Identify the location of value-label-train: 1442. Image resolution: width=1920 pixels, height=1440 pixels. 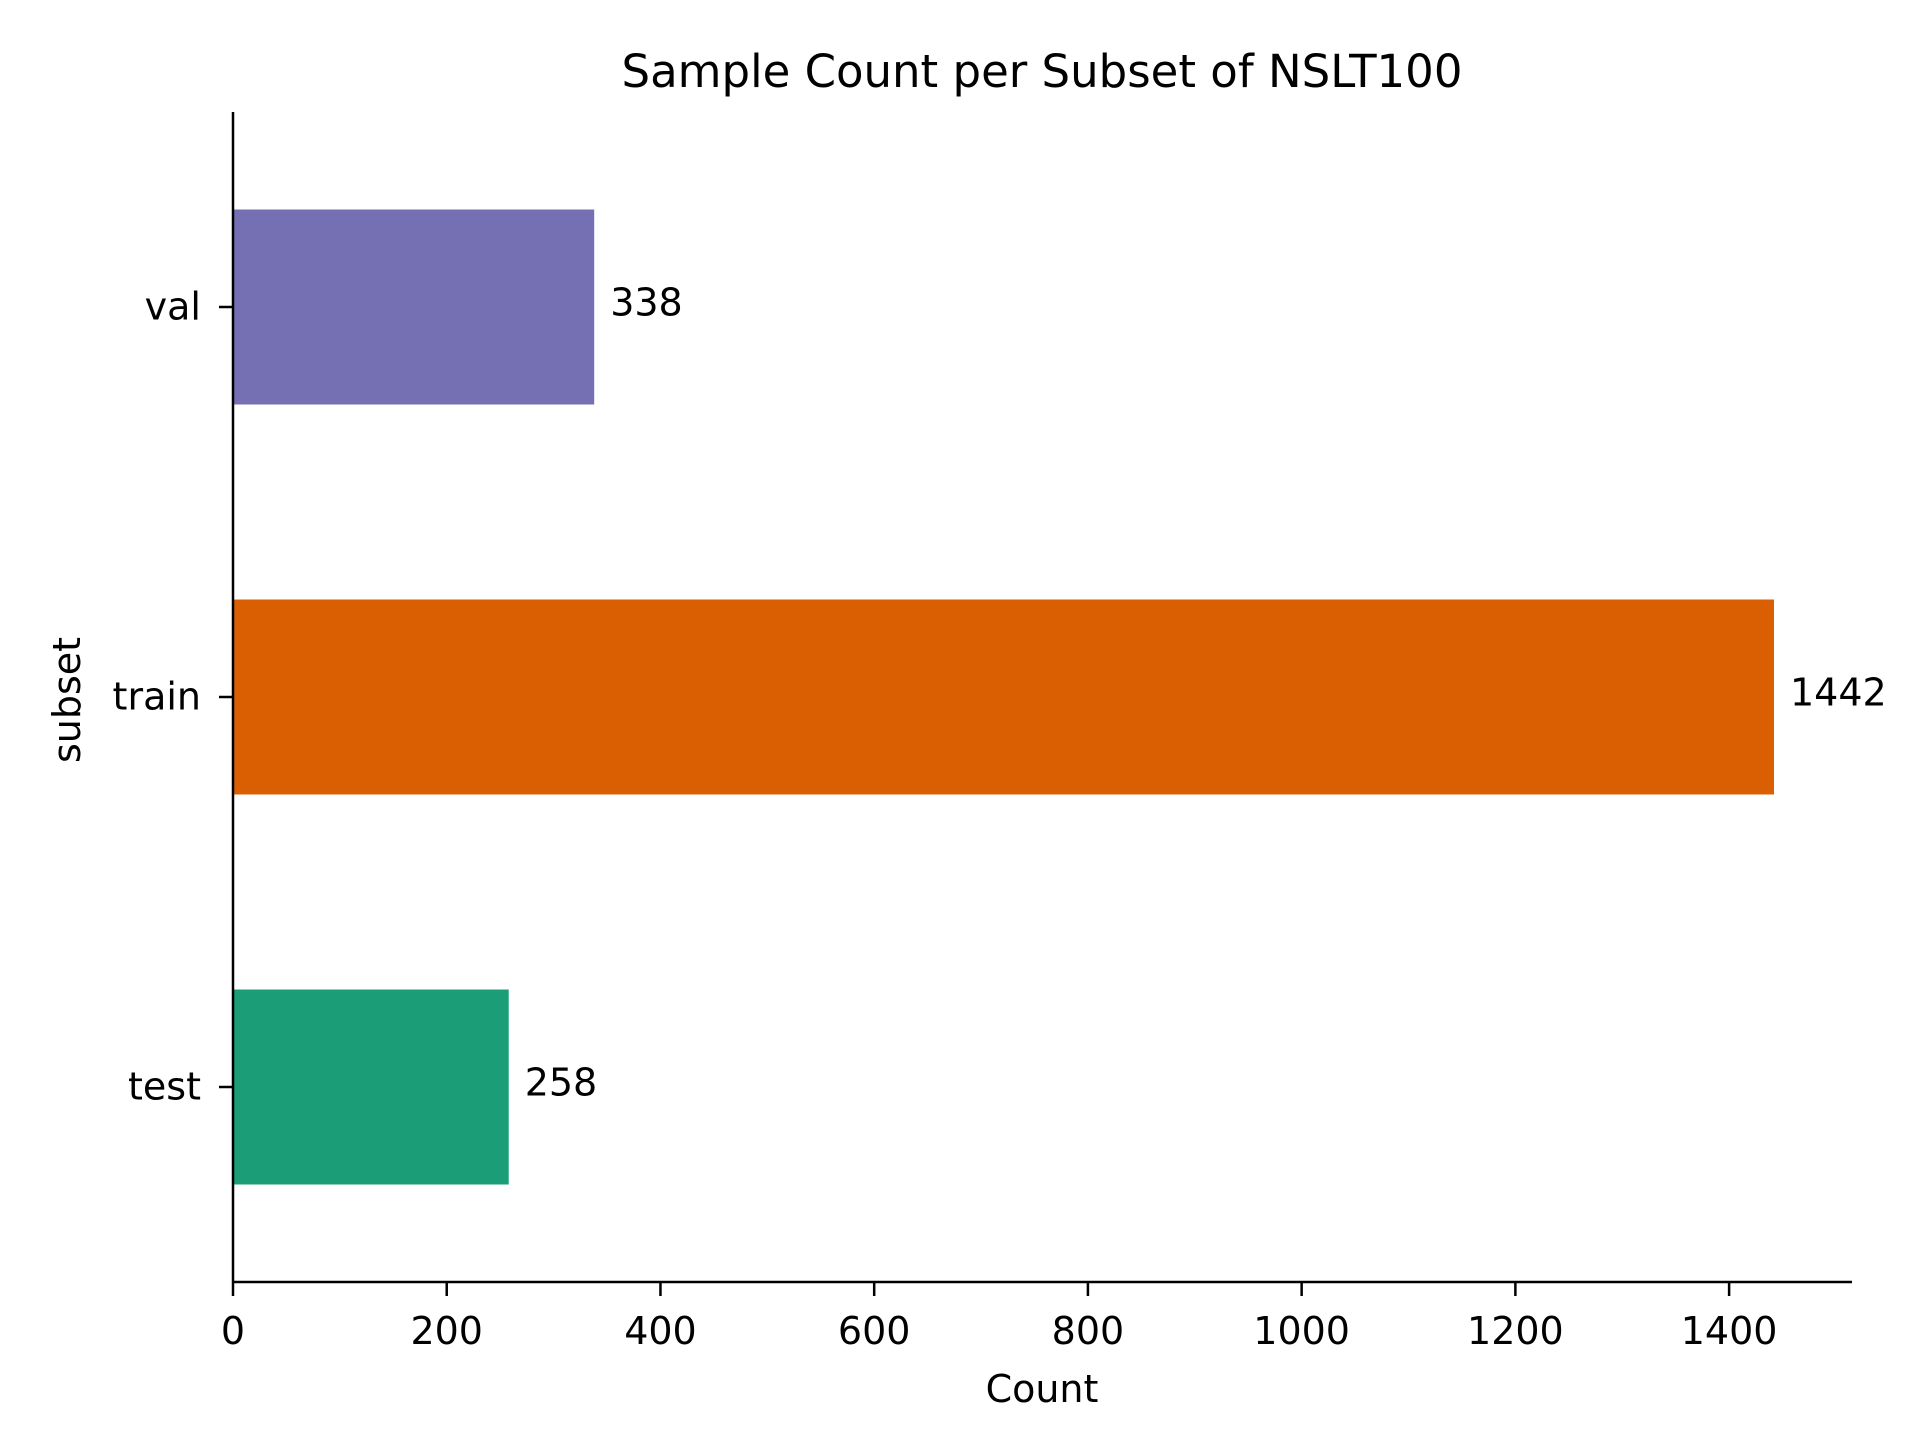
(1838, 693).